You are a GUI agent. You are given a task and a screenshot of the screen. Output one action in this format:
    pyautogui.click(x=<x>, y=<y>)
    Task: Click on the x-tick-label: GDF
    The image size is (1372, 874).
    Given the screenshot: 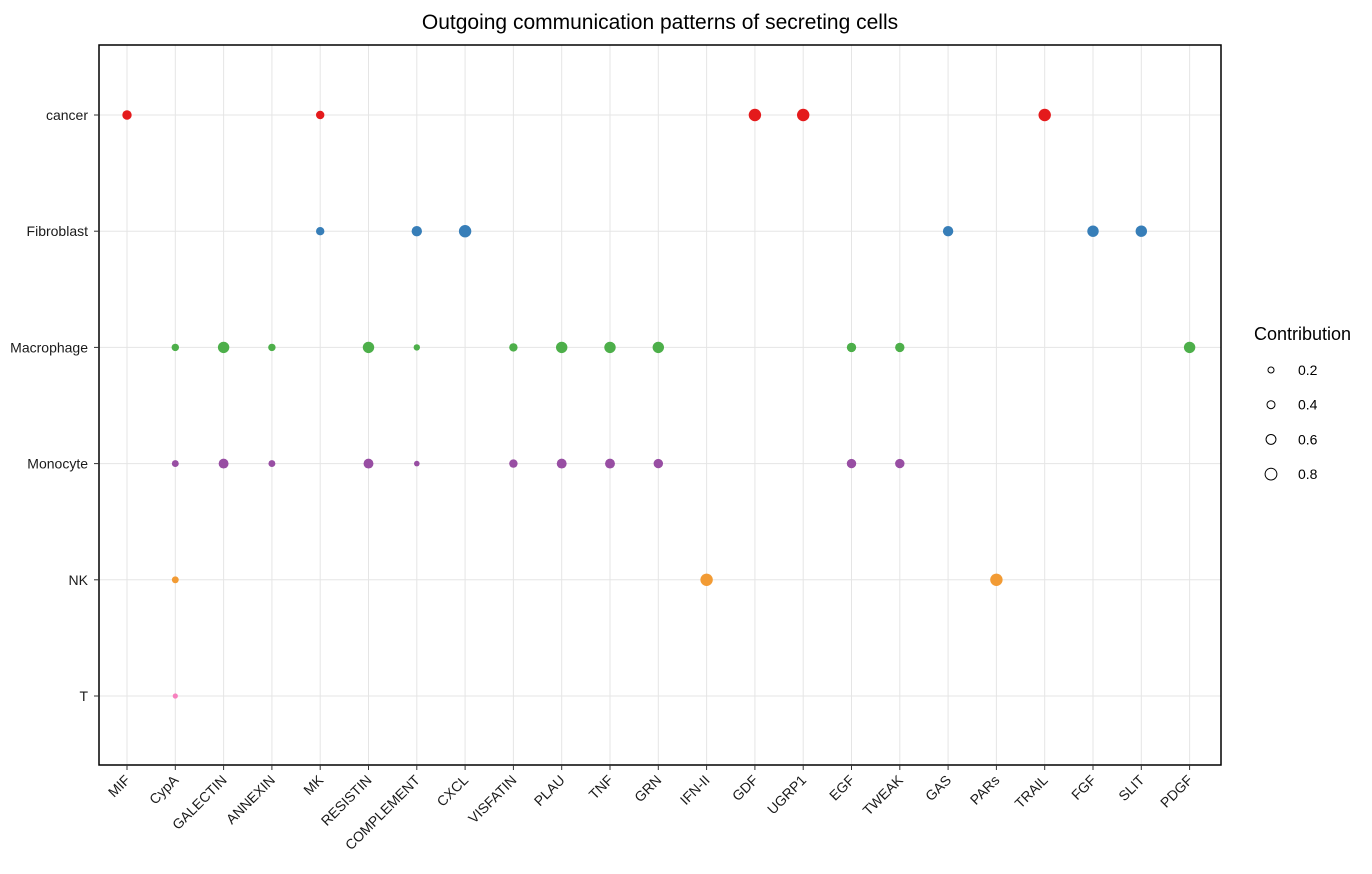 What is the action you would take?
    pyautogui.click(x=745, y=788)
    